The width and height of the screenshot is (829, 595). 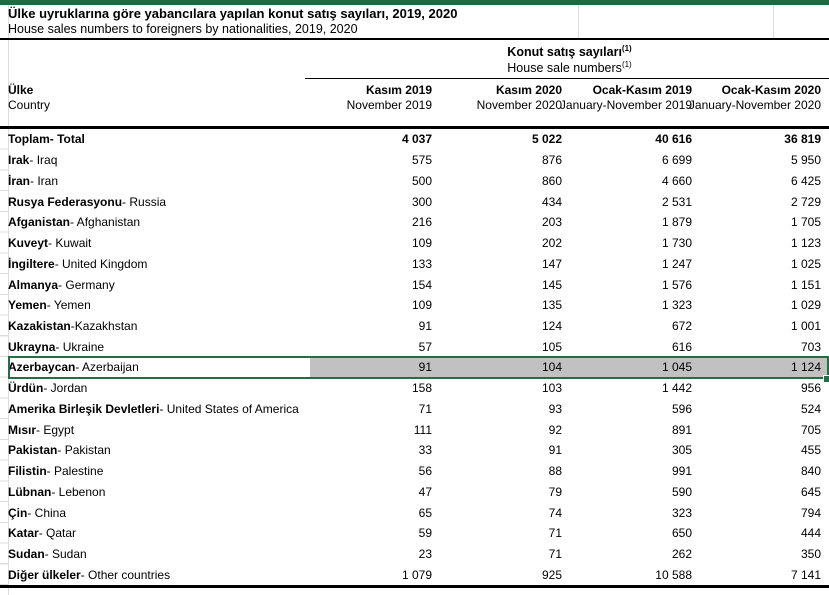 I want to click on value-cell-jan-nov-2020: 956, so click(x=810, y=388).